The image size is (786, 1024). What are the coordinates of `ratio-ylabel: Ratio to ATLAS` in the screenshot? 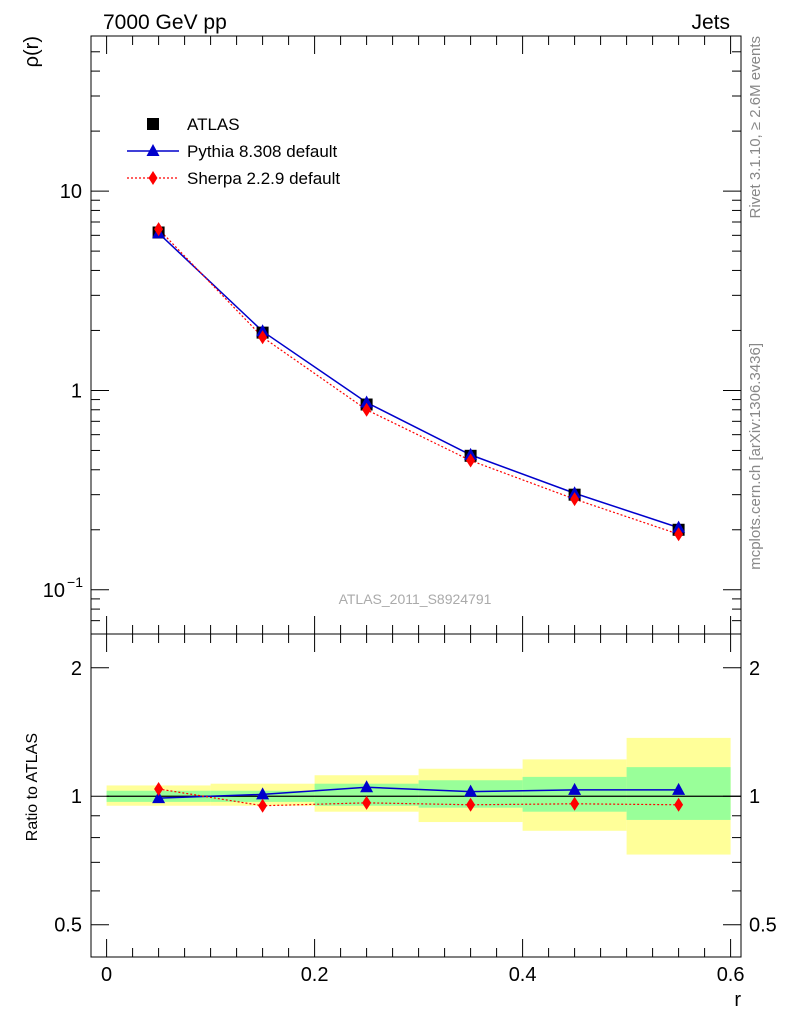 It's located at (32, 787).